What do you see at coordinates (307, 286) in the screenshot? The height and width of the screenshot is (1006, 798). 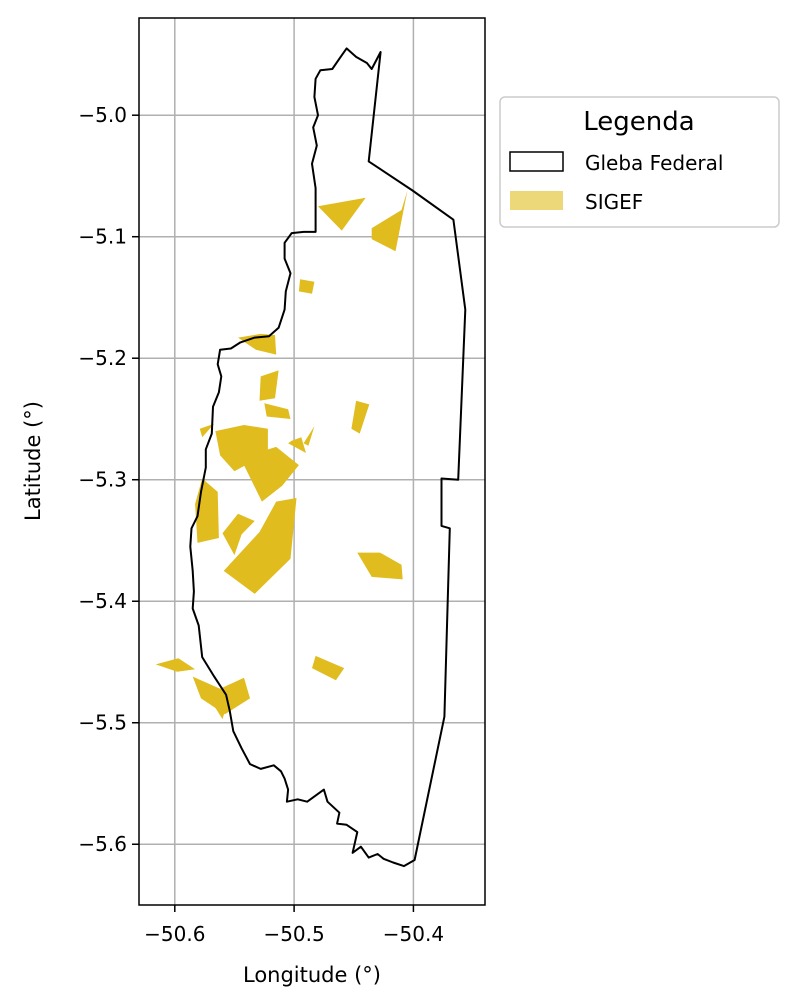 I see `sigef-parcel` at bounding box center [307, 286].